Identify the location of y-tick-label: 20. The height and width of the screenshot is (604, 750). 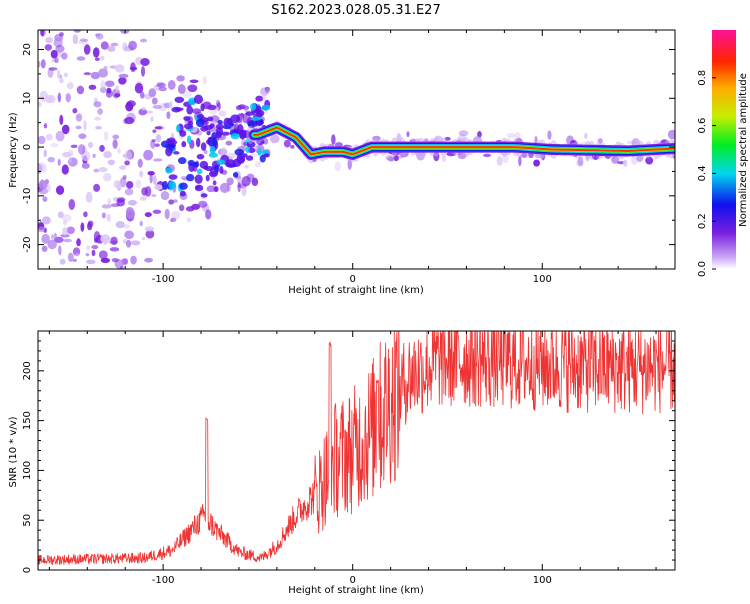
(27, 49).